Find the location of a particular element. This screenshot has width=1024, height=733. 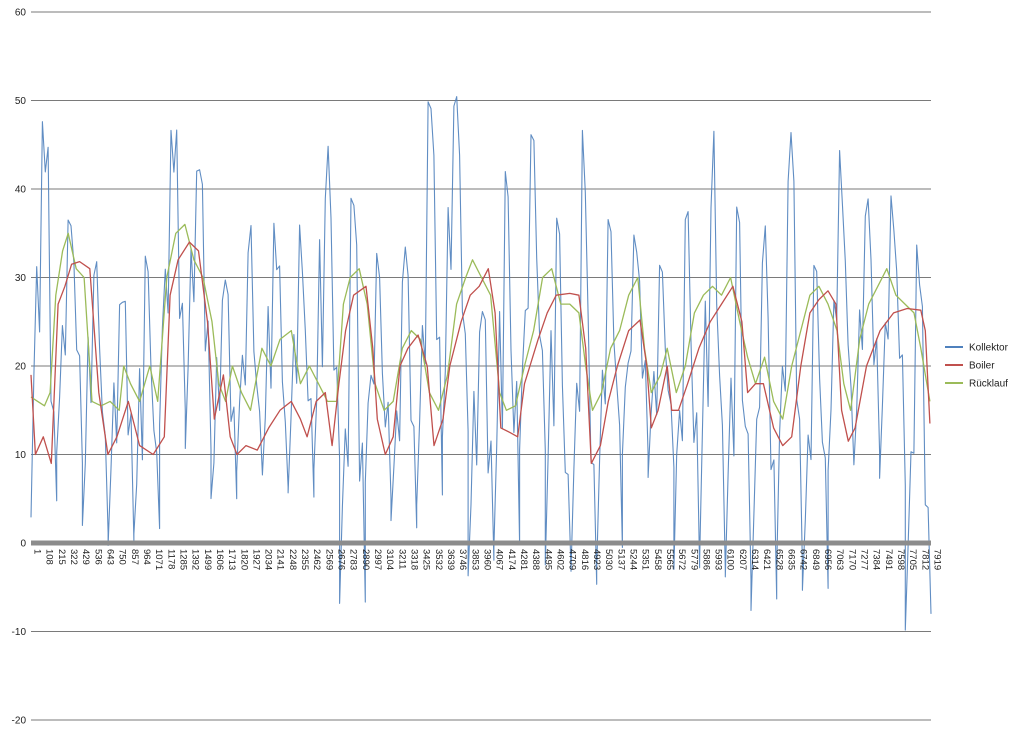

x-tick-label: 2783 is located at coordinates (353, 559).